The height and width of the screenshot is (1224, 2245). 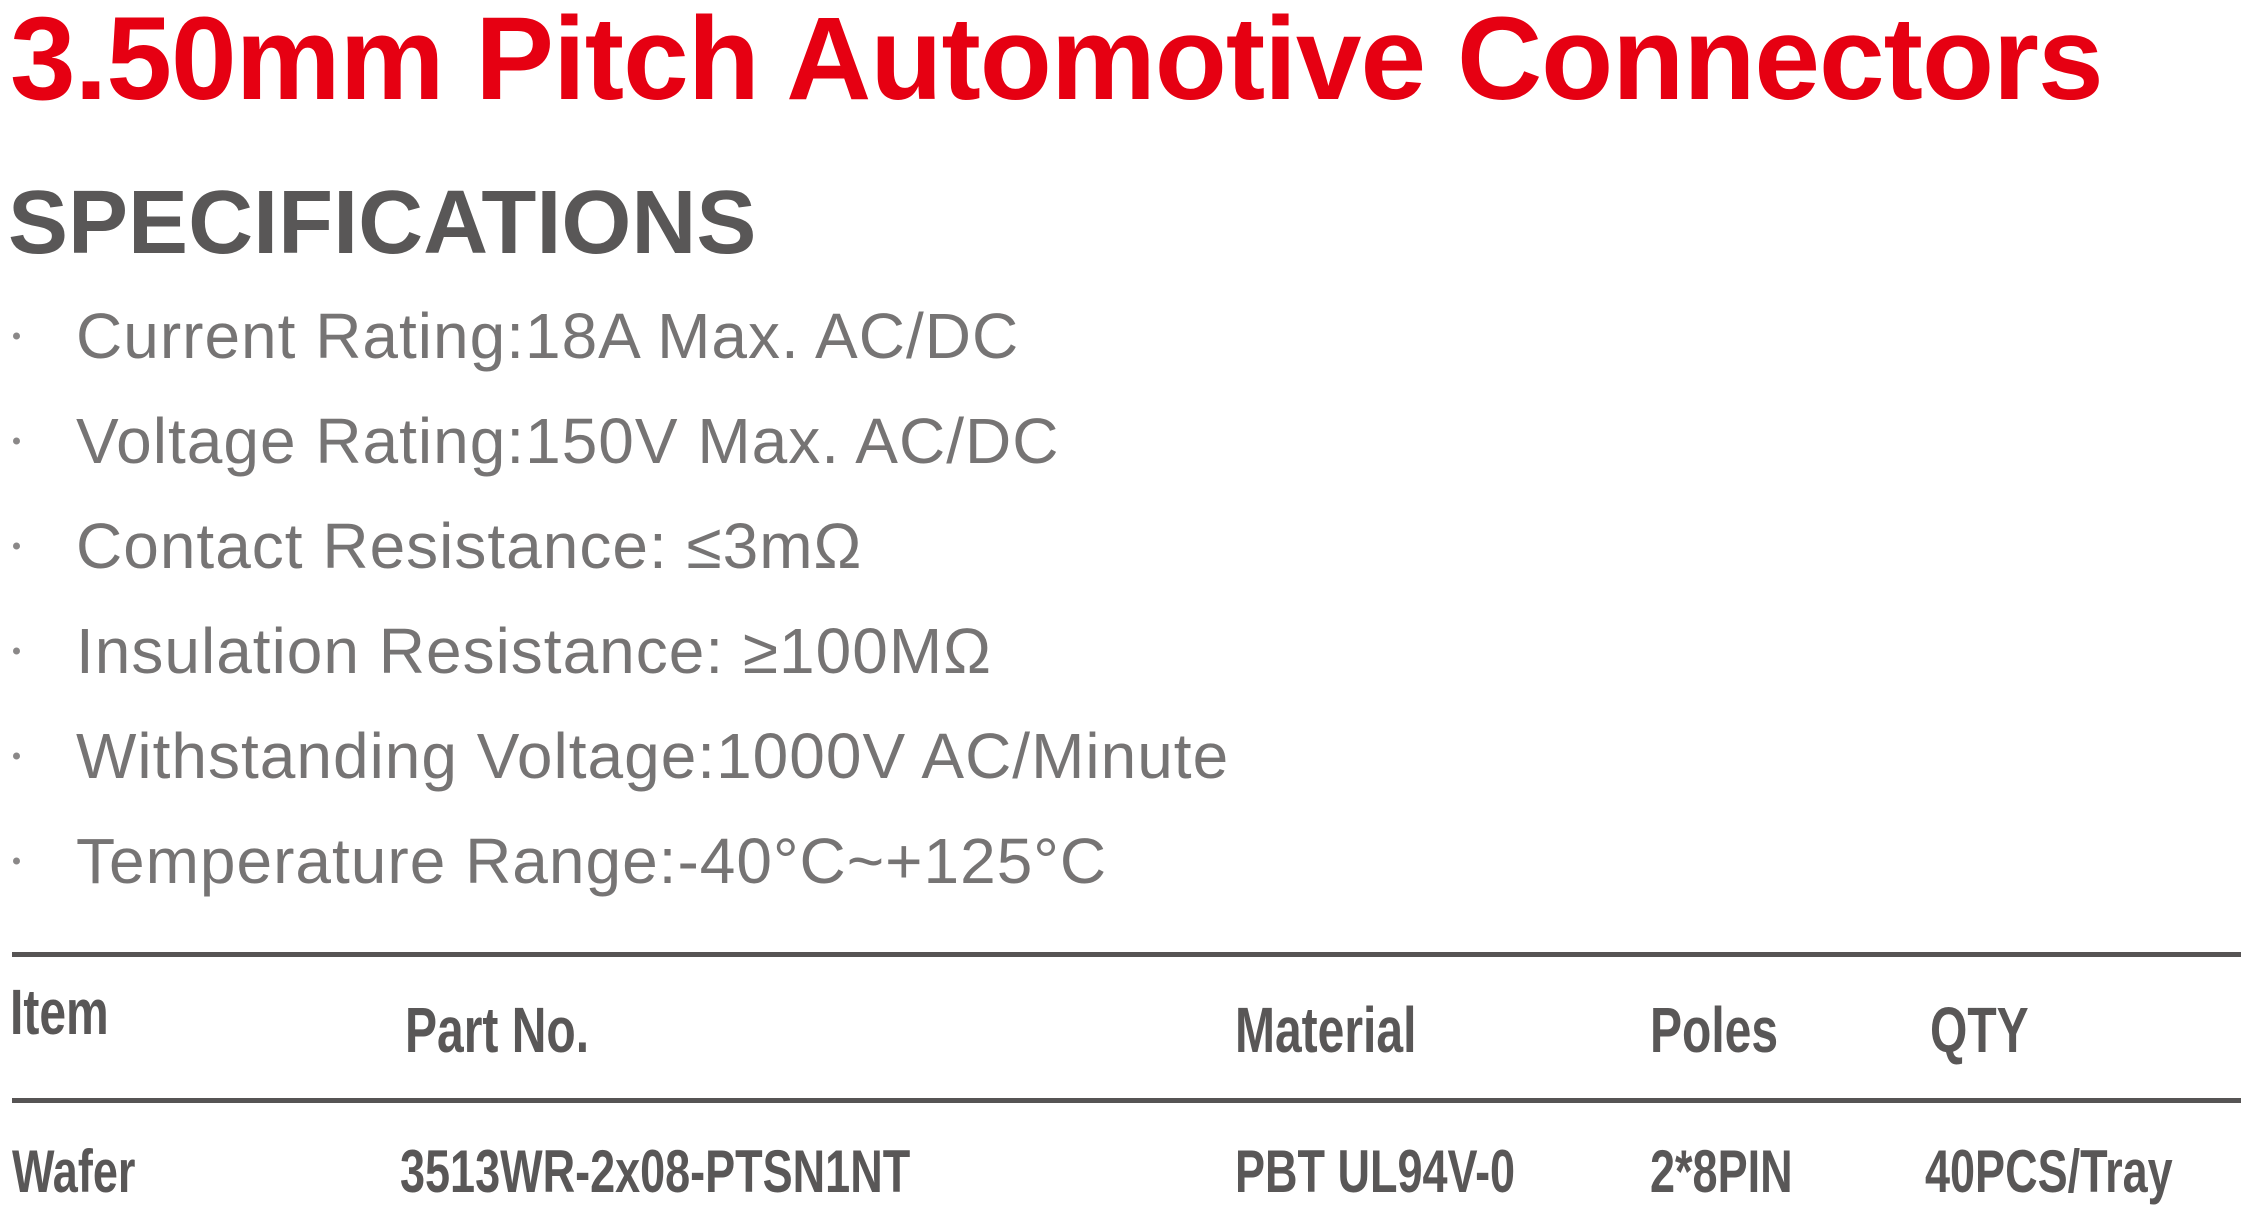 What do you see at coordinates (1126, 1100) in the screenshot?
I see `table-header-rule` at bounding box center [1126, 1100].